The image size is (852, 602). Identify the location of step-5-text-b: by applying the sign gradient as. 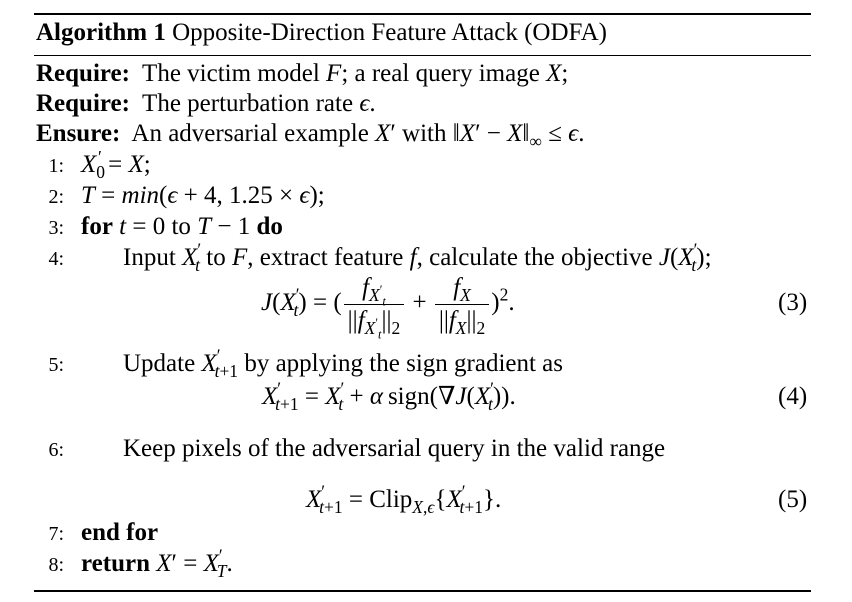
(404, 363).